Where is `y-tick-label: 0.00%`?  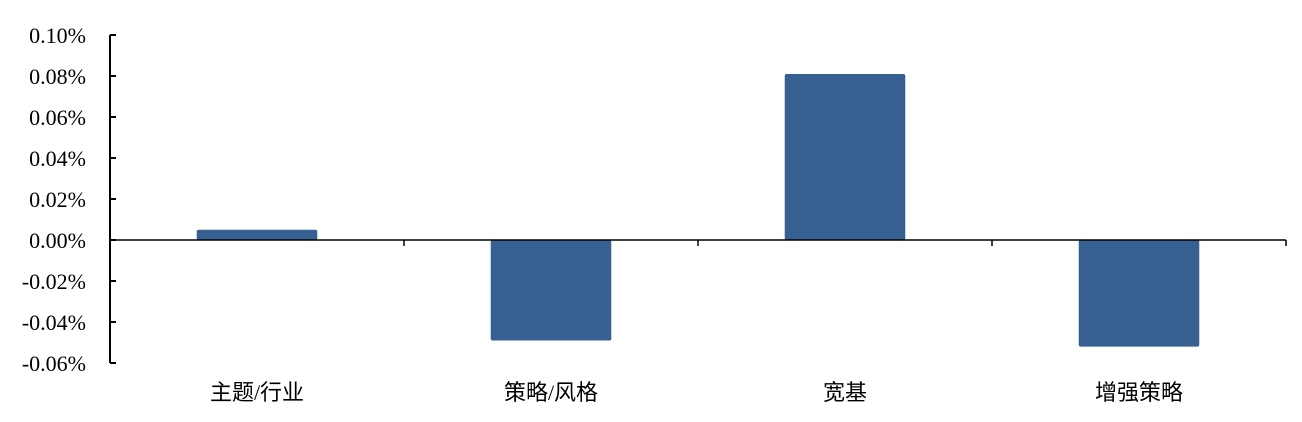 y-tick-label: 0.00% is located at coordinates (57, 240).